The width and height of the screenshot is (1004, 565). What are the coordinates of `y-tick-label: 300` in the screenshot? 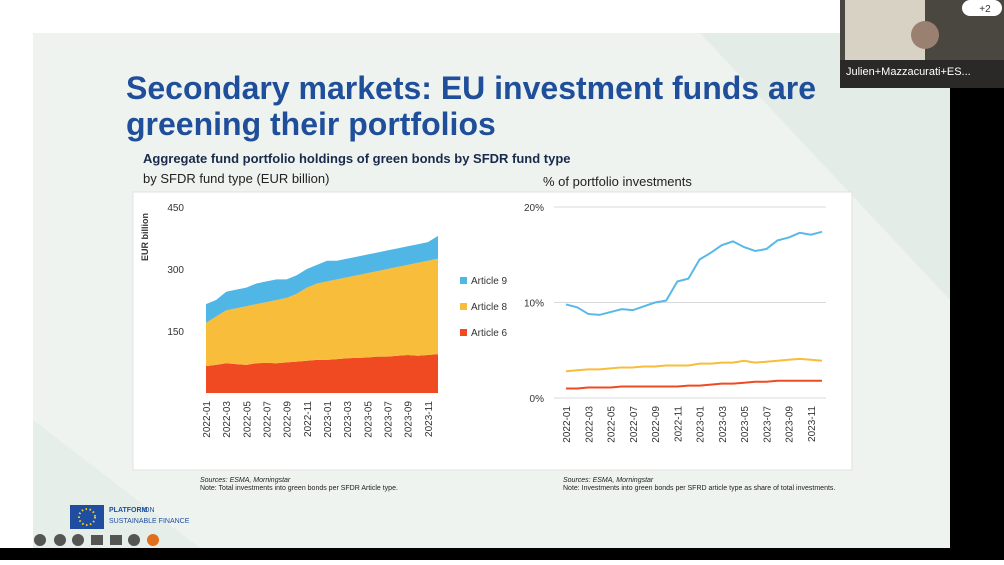 It's located at (175, 270).